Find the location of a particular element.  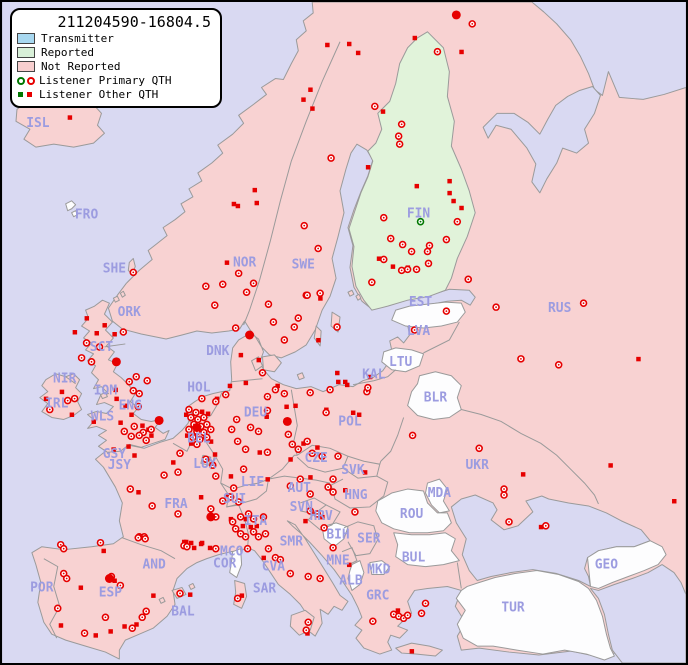

legend-row-transmitter: Transmitter is located at coordinates (116, 38).